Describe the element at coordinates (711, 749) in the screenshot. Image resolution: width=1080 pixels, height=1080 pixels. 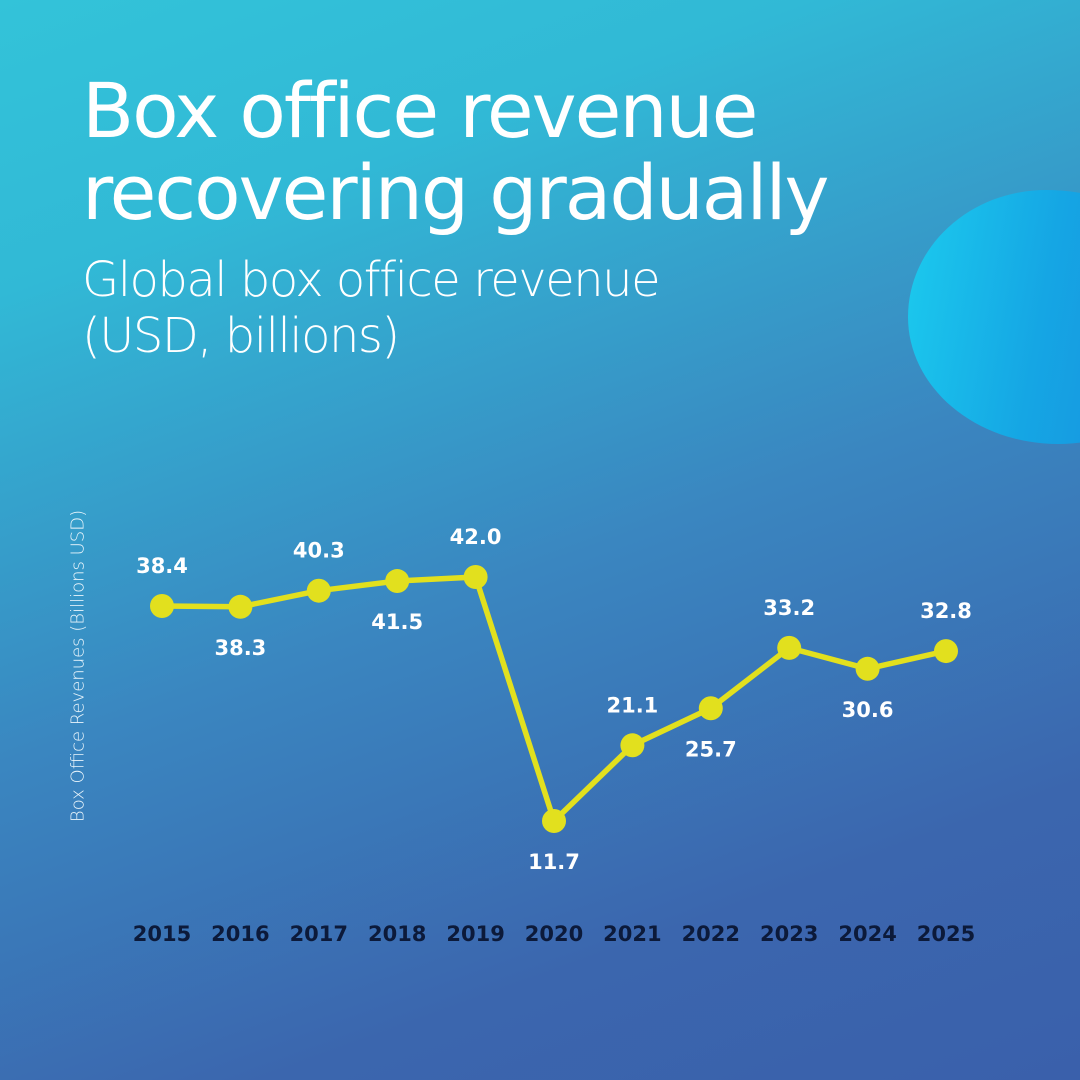
I see `data-label-2022: 25.7` at that location.